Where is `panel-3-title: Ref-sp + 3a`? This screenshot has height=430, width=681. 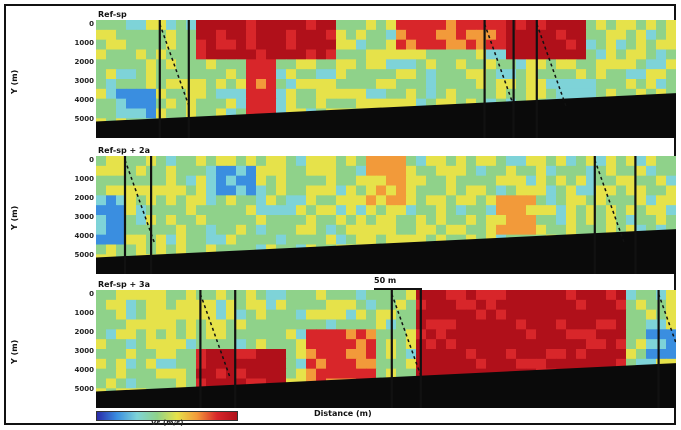 panel-3-title: Ref-sp + 3a is located at coordinates (124, 285).